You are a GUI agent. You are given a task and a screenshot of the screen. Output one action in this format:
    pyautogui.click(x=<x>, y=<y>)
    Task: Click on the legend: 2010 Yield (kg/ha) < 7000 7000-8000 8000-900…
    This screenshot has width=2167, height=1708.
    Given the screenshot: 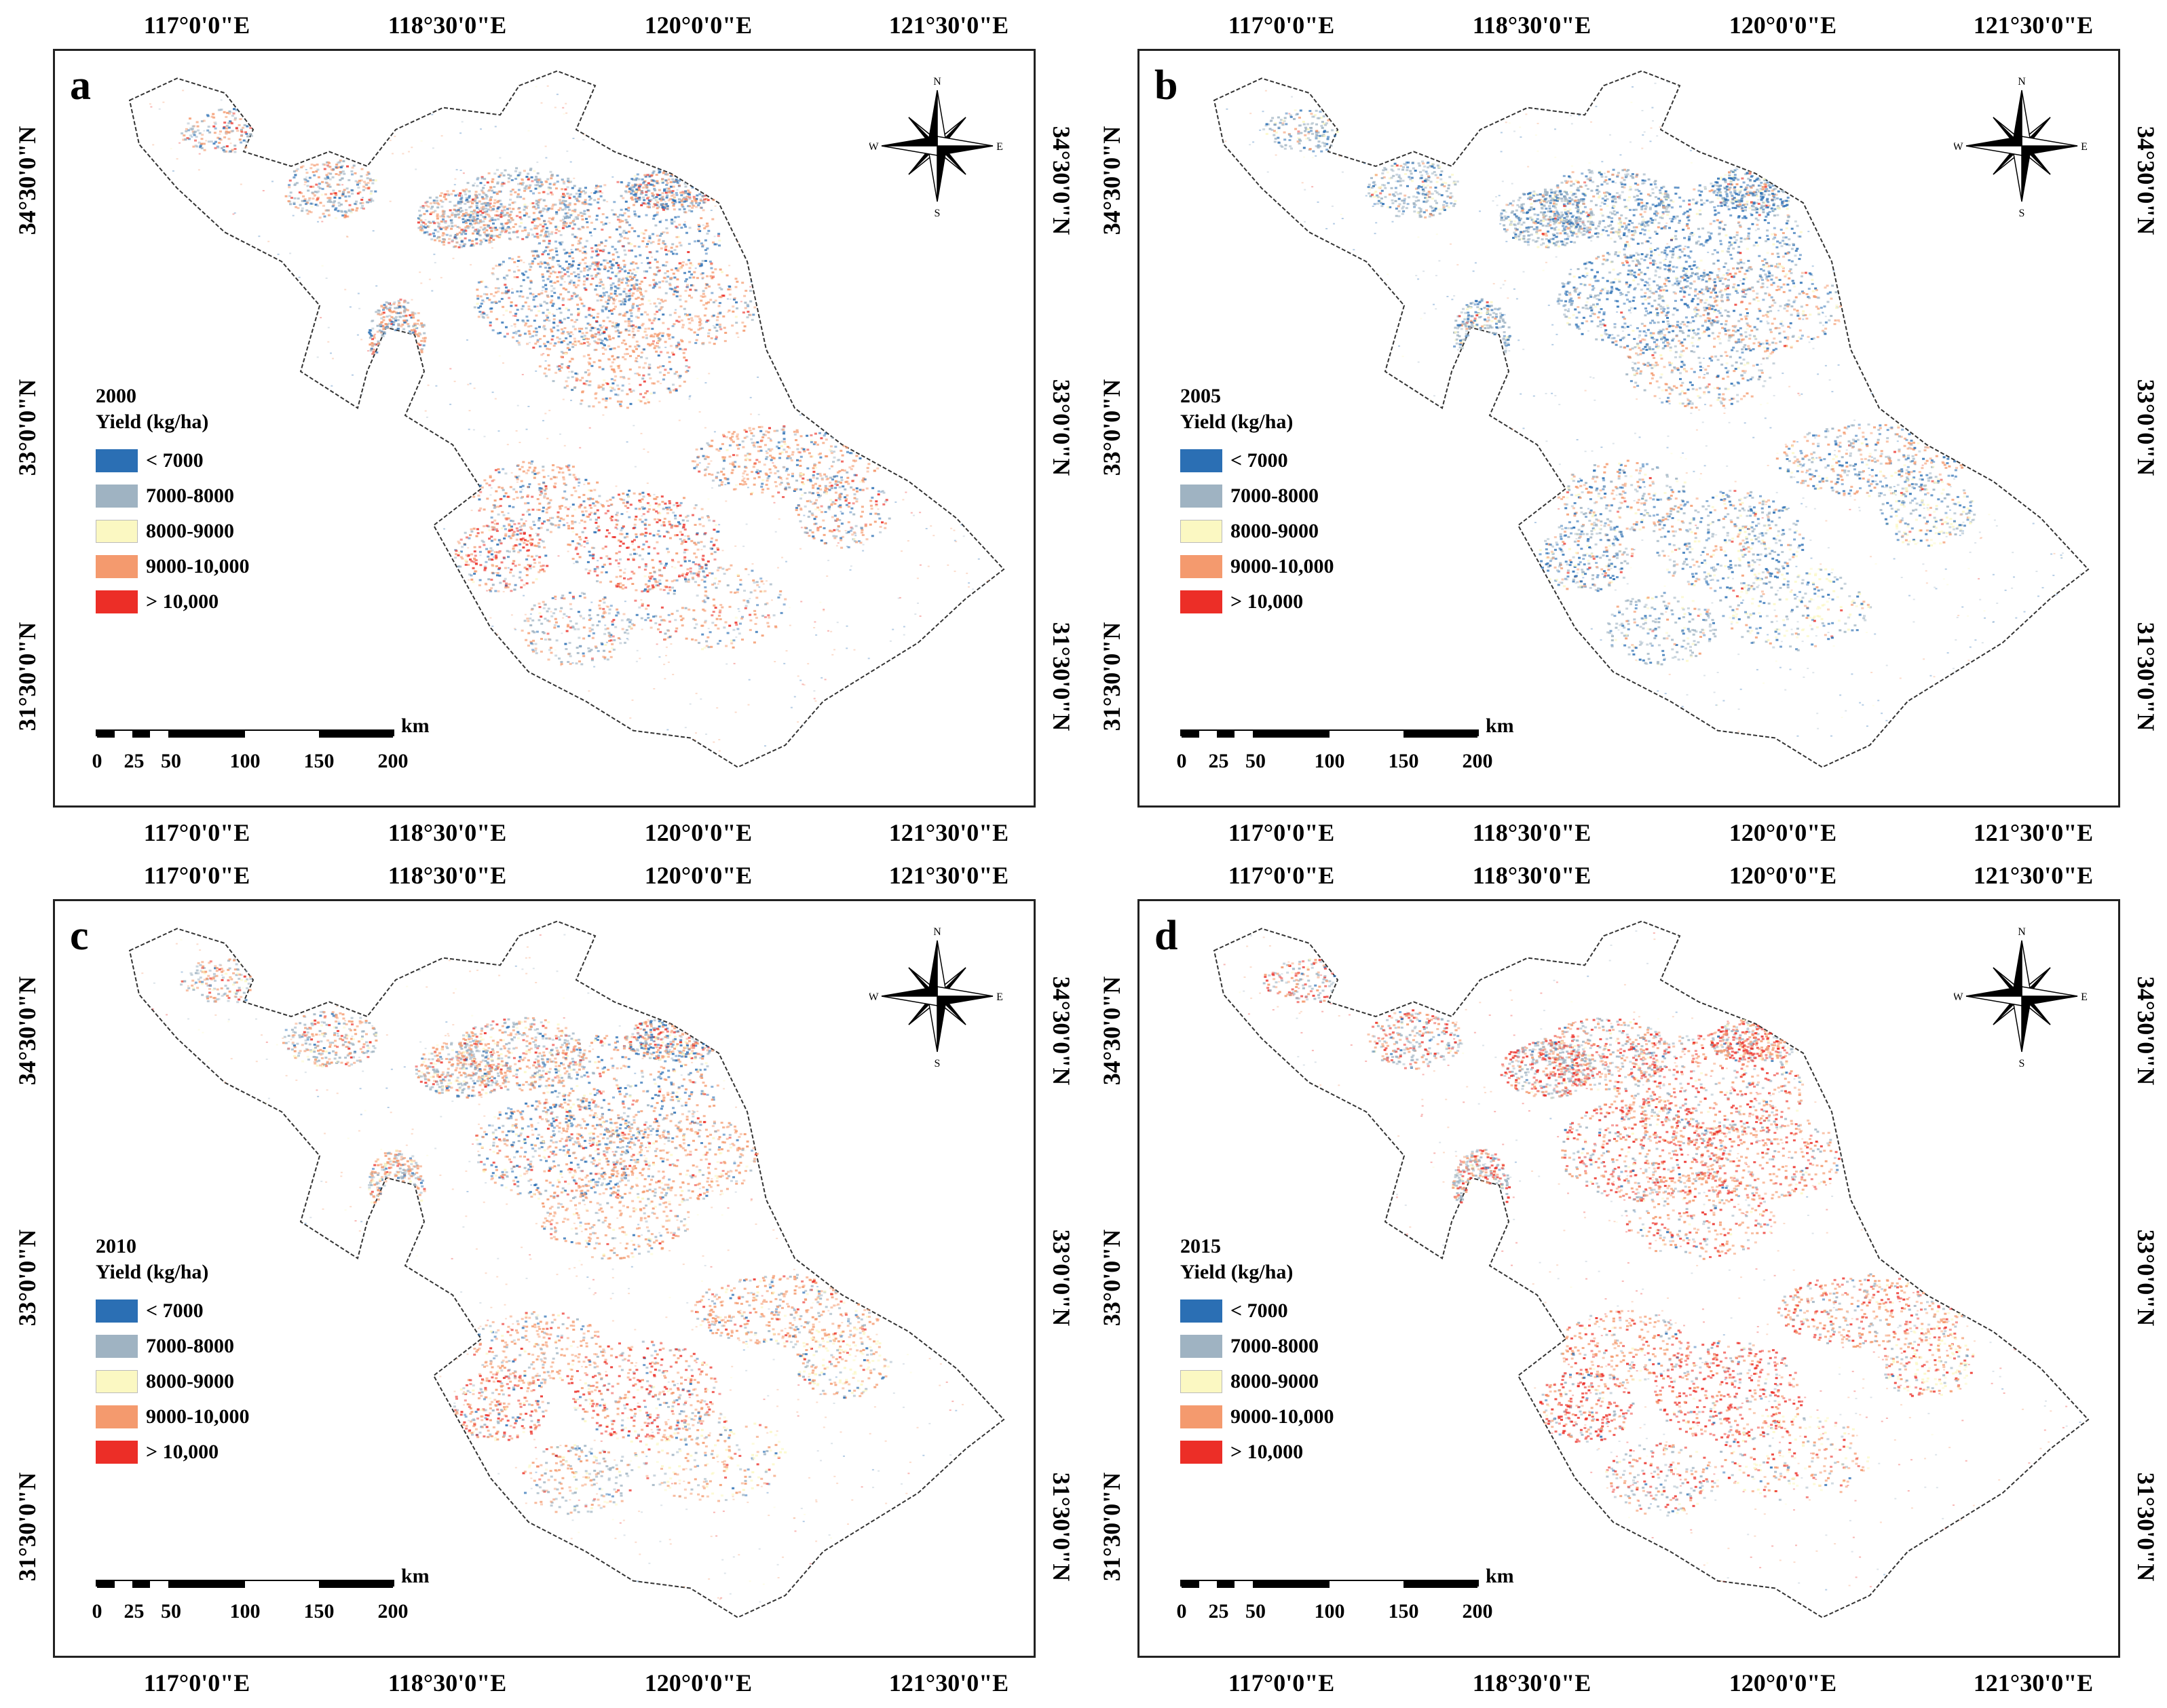 What is the action you would take?
    pyautogui.click(x=173, y=1352)
    